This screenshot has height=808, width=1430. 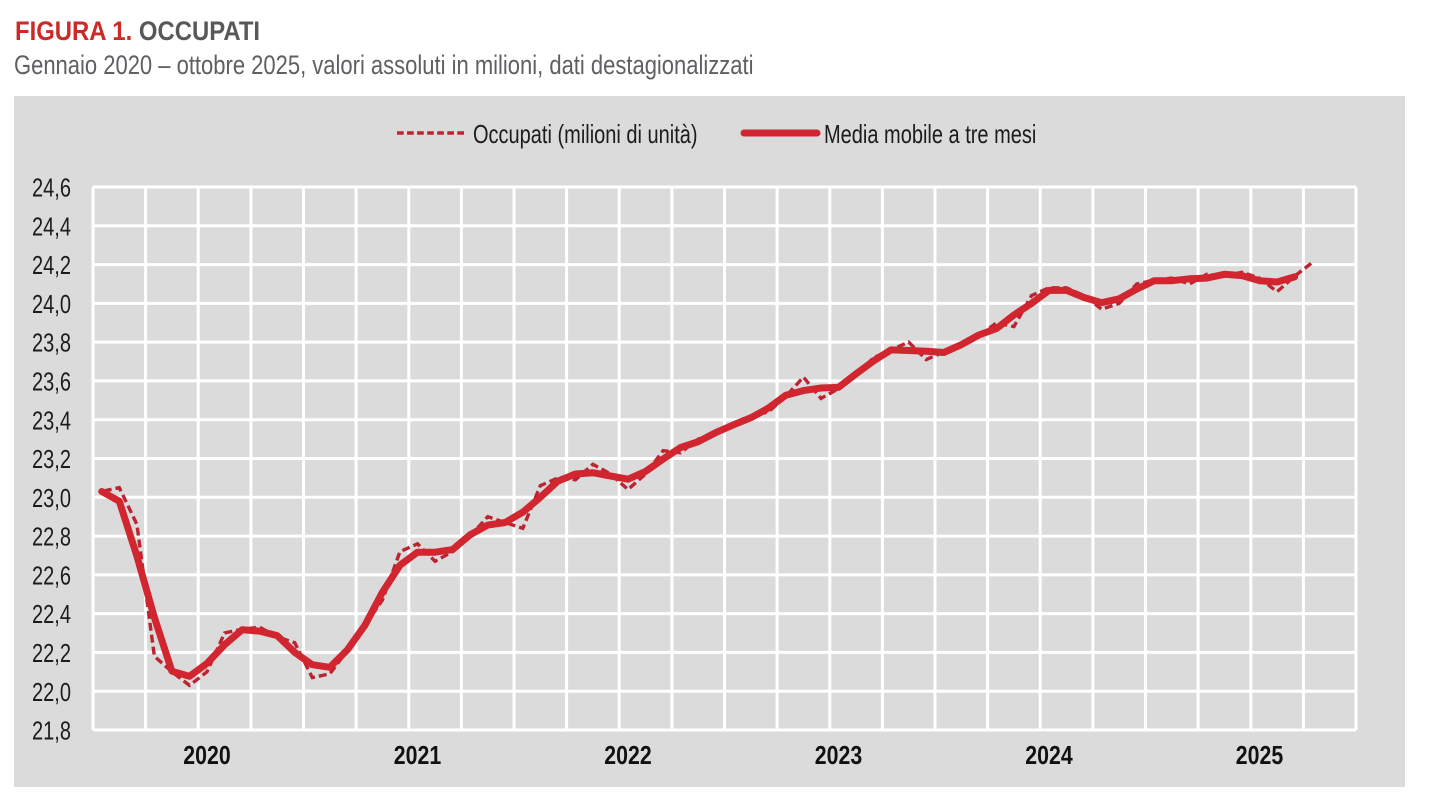 I want to click on svg-text: 22,4, so click(x=51, y=614).